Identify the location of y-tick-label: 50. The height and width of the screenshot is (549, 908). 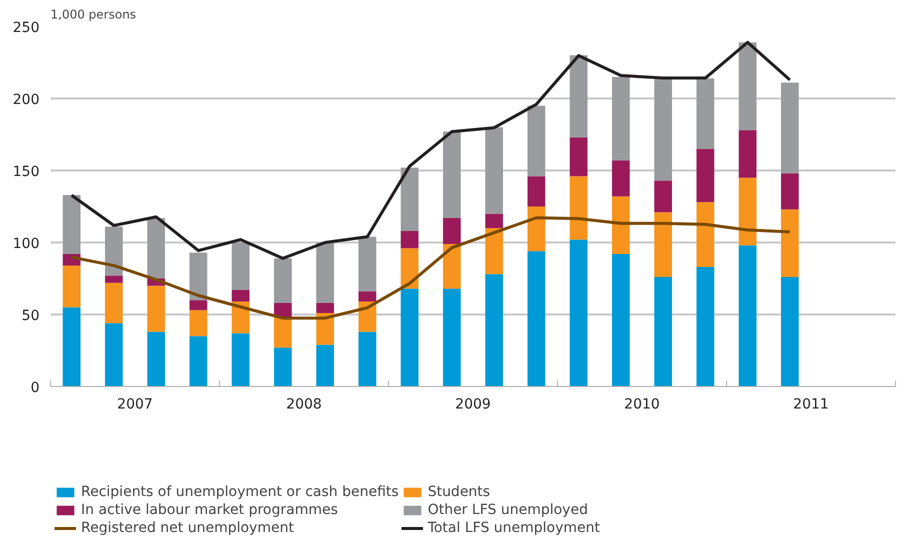
(31, 316).